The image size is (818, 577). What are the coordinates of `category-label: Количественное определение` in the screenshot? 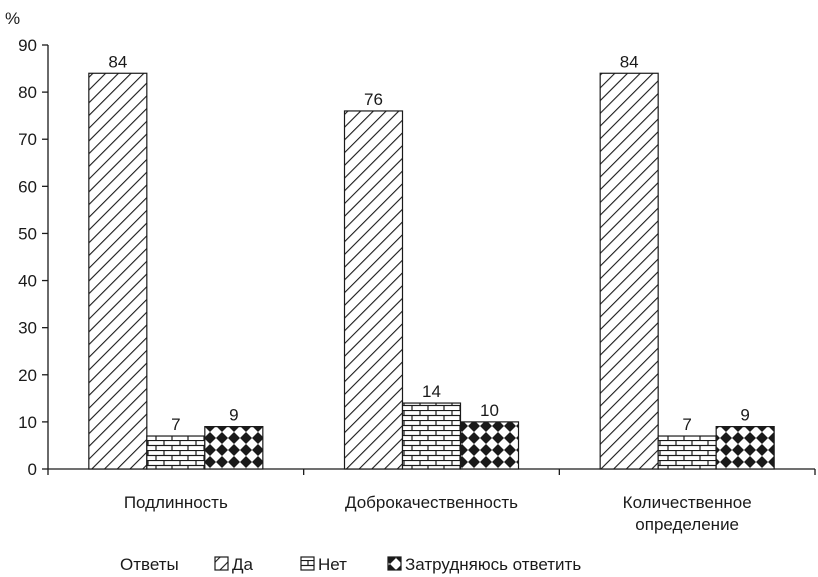 It's located at (687, 513).